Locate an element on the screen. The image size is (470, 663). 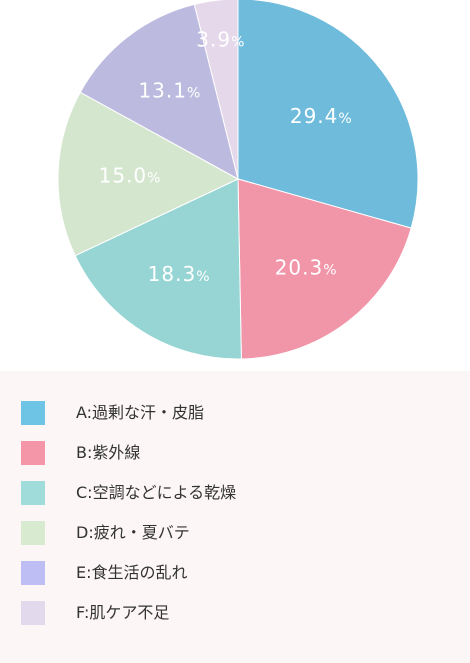
slice-value-label-f: 3.9% is located at coordinates (220, 40).